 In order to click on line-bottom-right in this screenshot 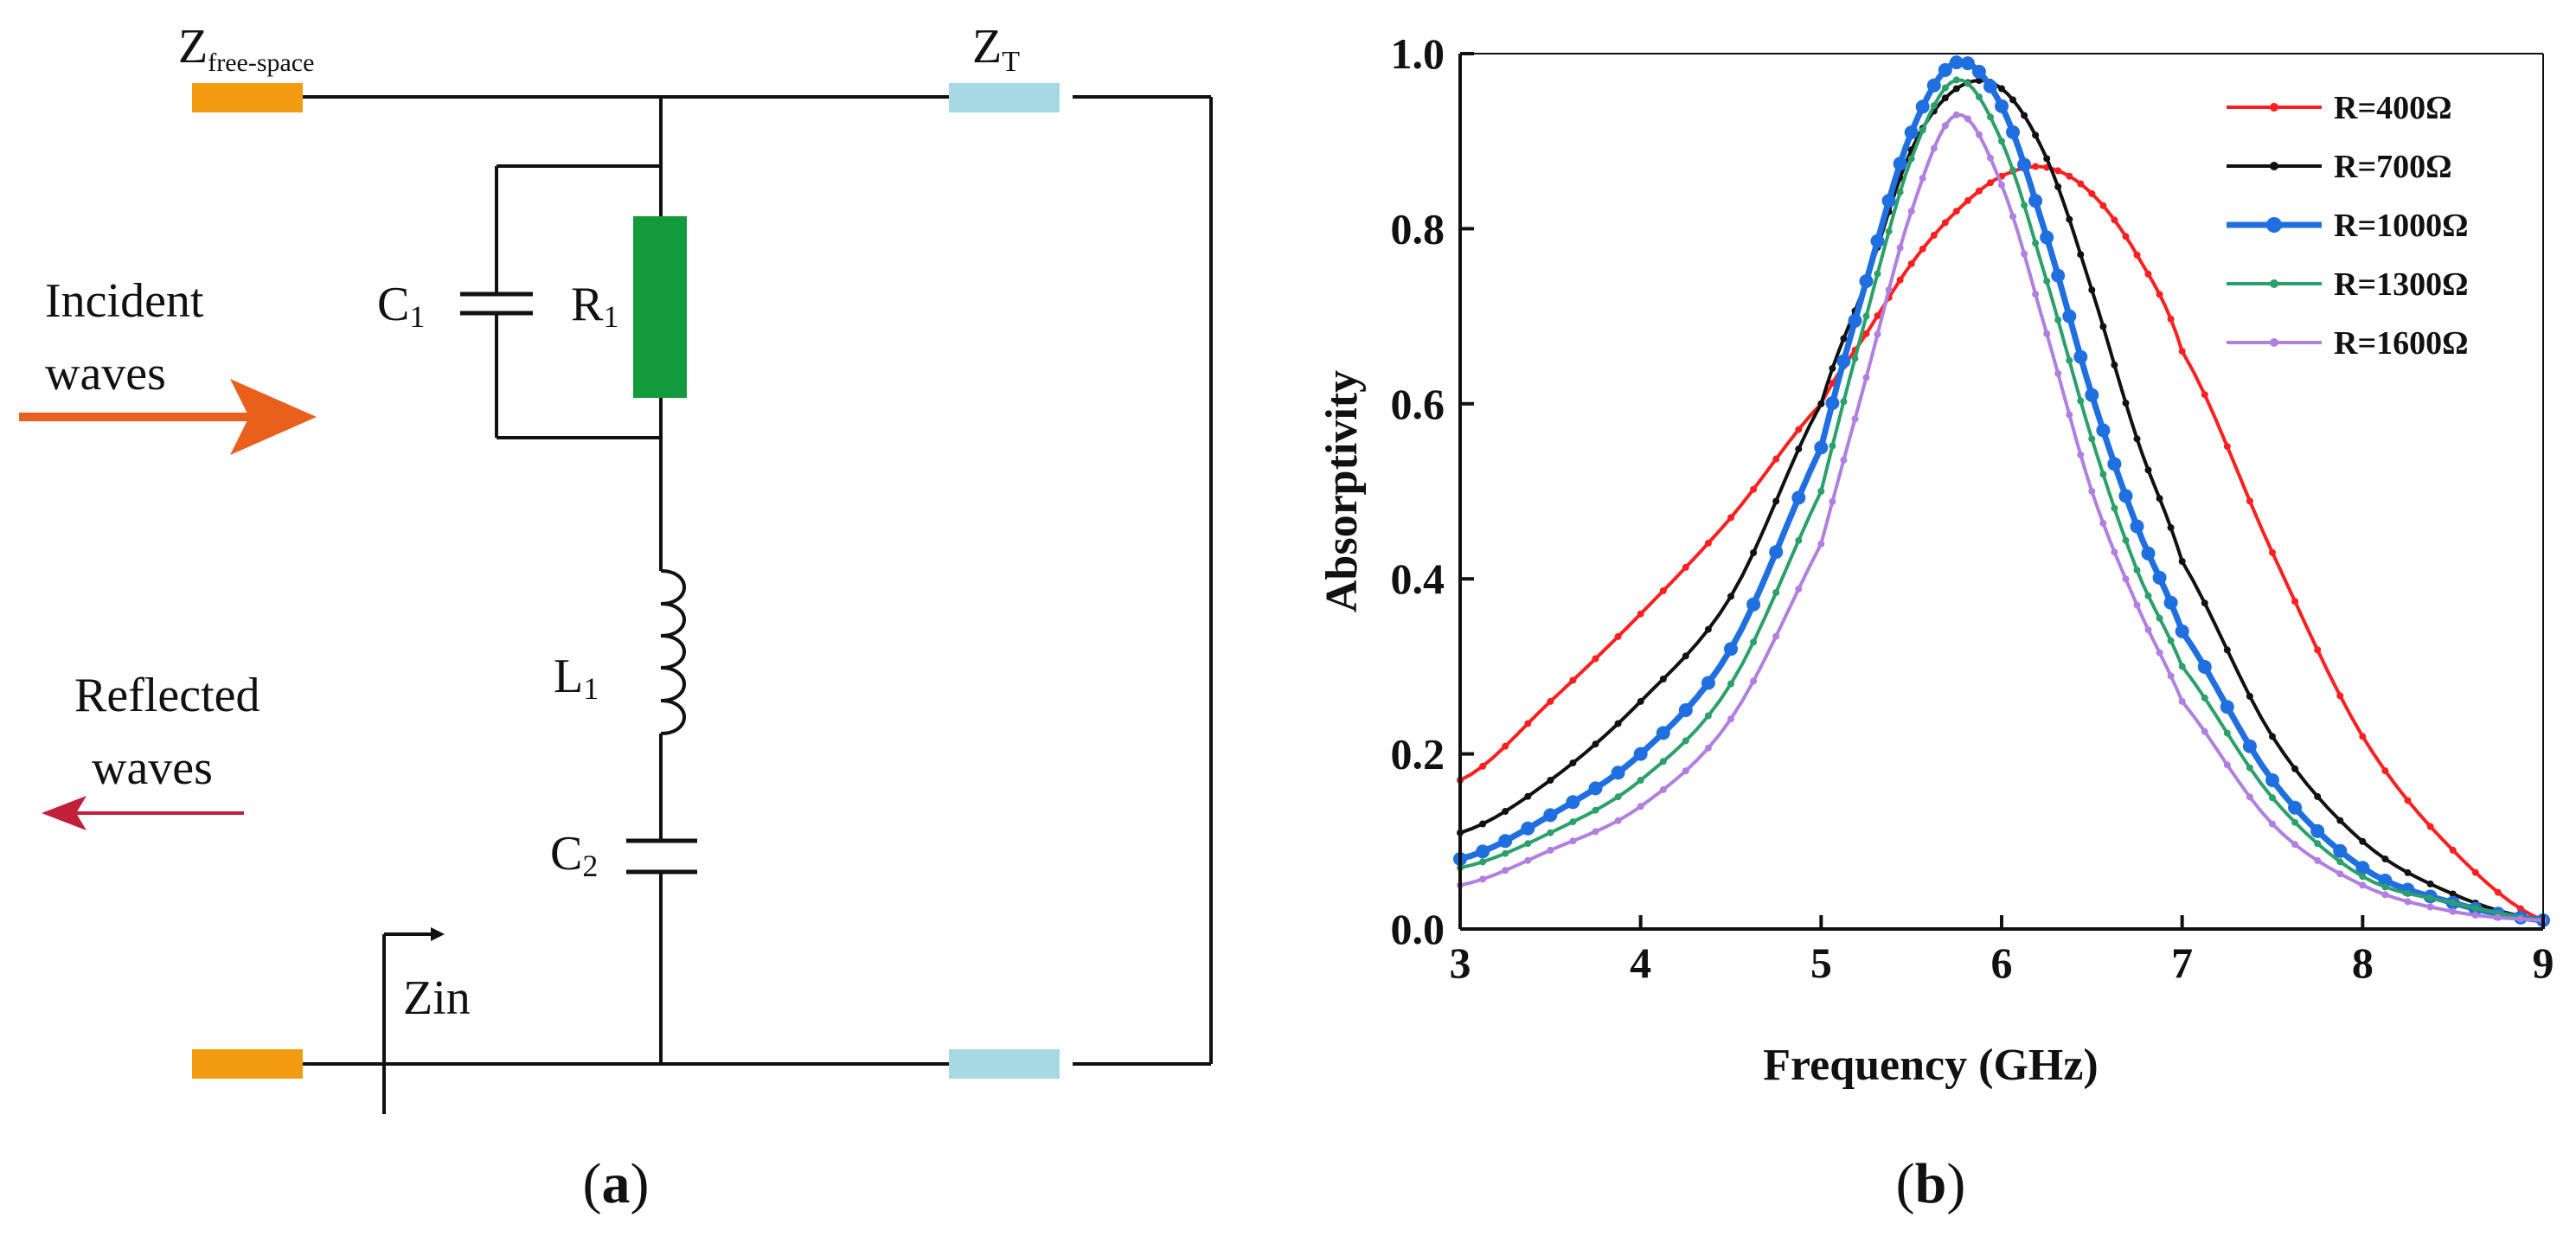, I will do `click(1004, 1064)`.